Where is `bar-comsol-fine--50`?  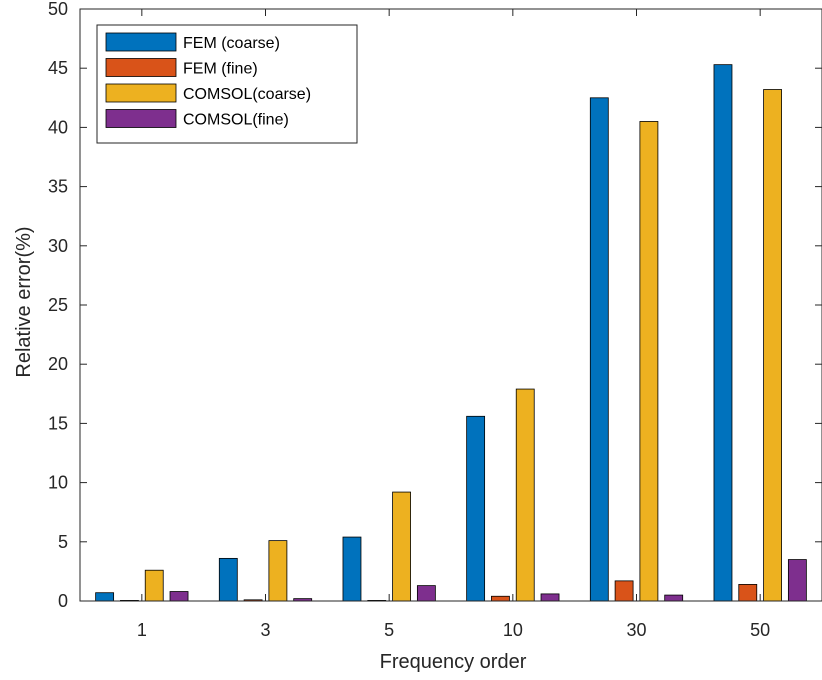 bar-comsol-fine--50 is located at coordinates (797, 580).